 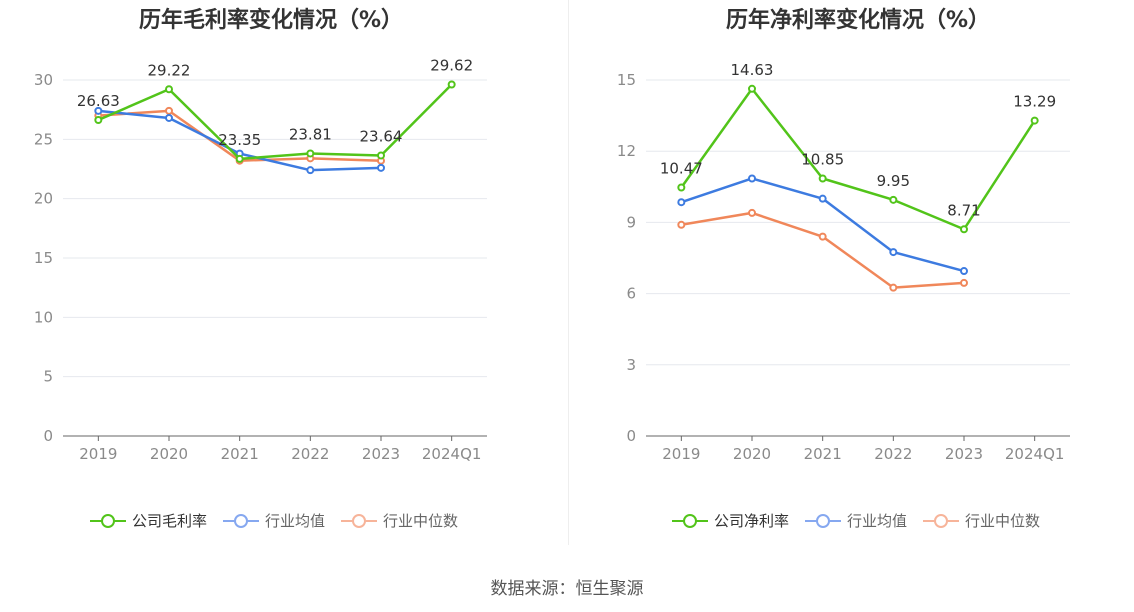 I want to click on net-data-label: 13.29, so click(x=1034, y=102).